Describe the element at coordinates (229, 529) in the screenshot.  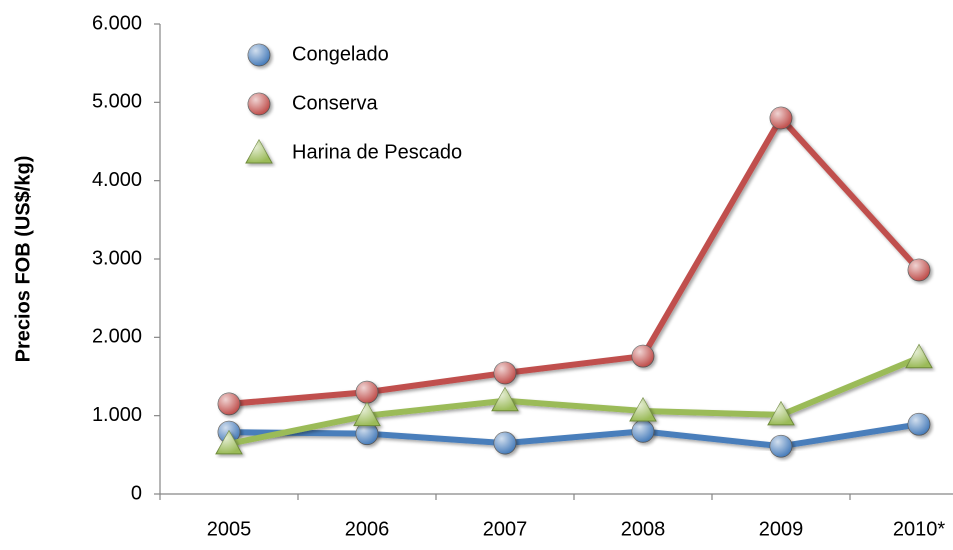
I see `x-tick-label: 2005` at that location.